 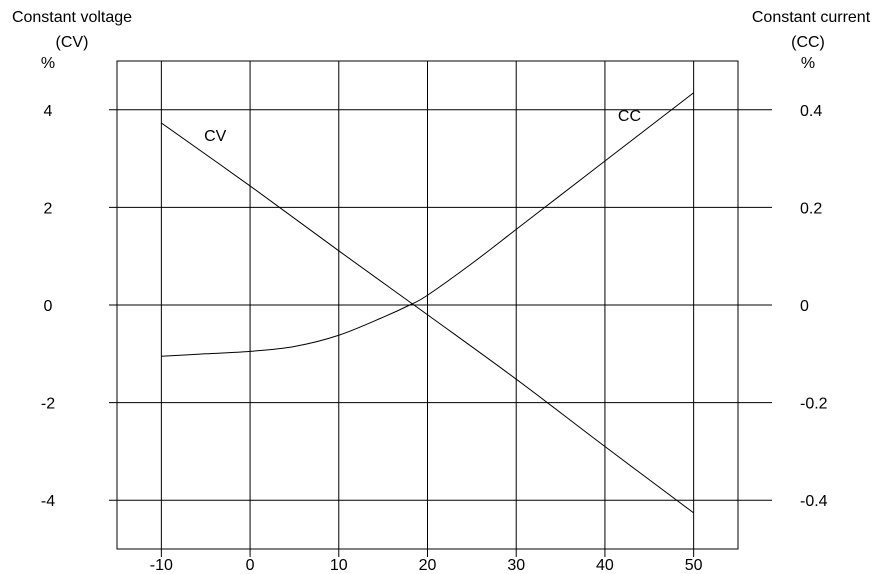 What do you see at coordinates (161, 565) in the screenshot?
I see `x-tick-label: -10` at bounding box center [161, 565].